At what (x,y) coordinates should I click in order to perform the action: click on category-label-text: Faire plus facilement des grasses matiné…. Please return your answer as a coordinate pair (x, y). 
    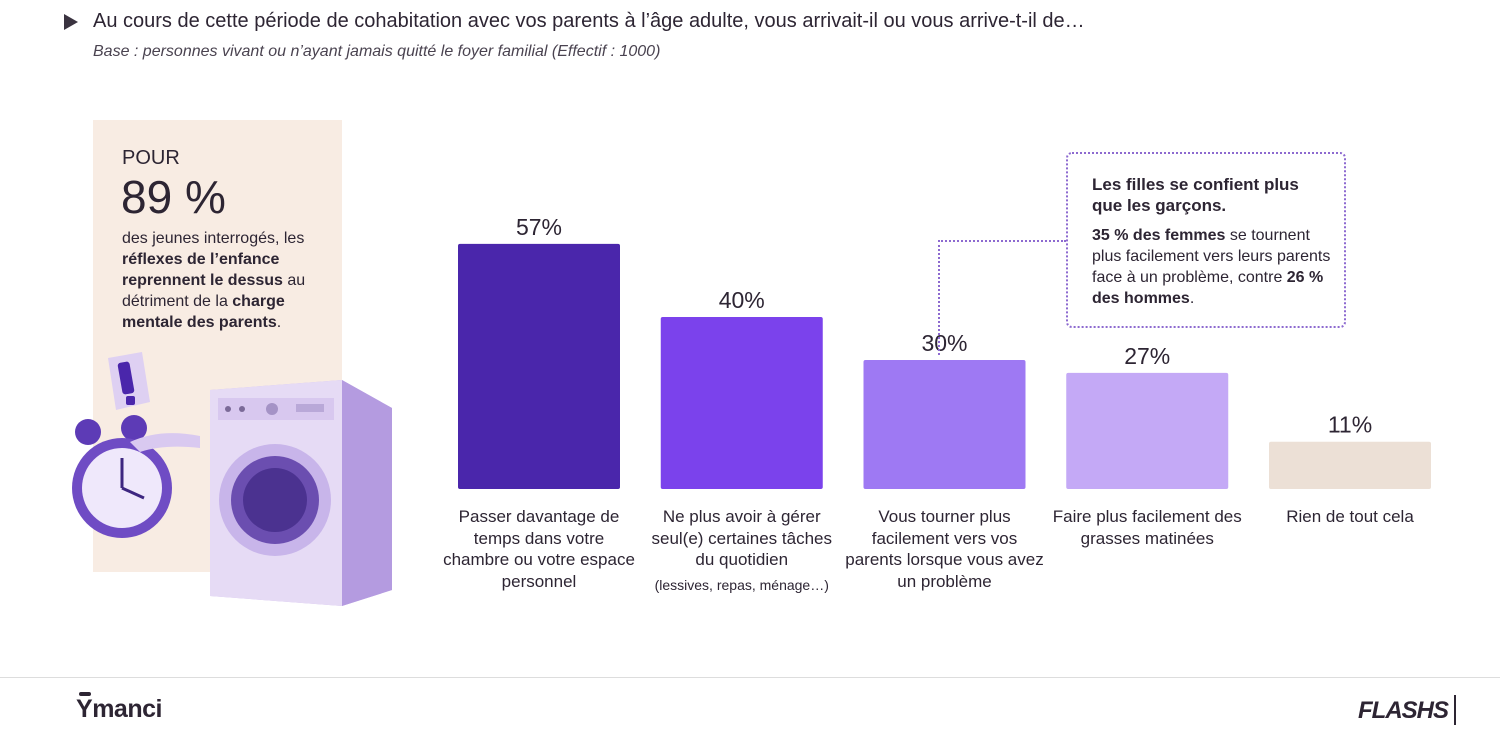
    Looking at the image, I should click on (1147, 527).